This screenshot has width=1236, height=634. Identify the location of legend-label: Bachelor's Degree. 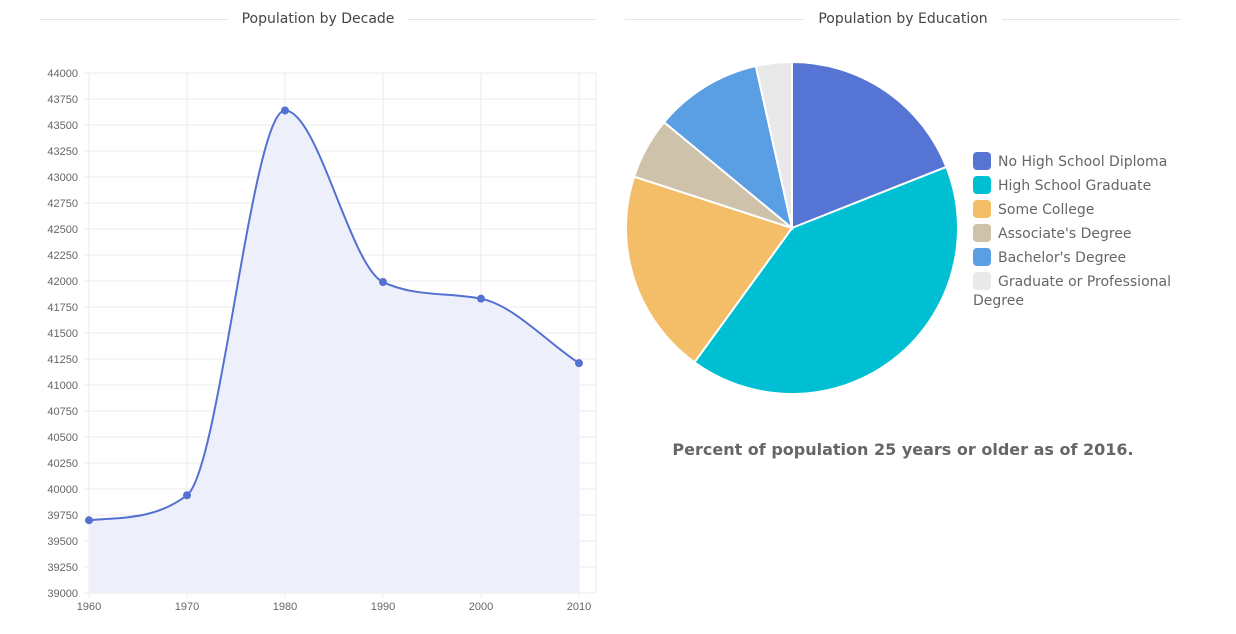
(1062, 258).